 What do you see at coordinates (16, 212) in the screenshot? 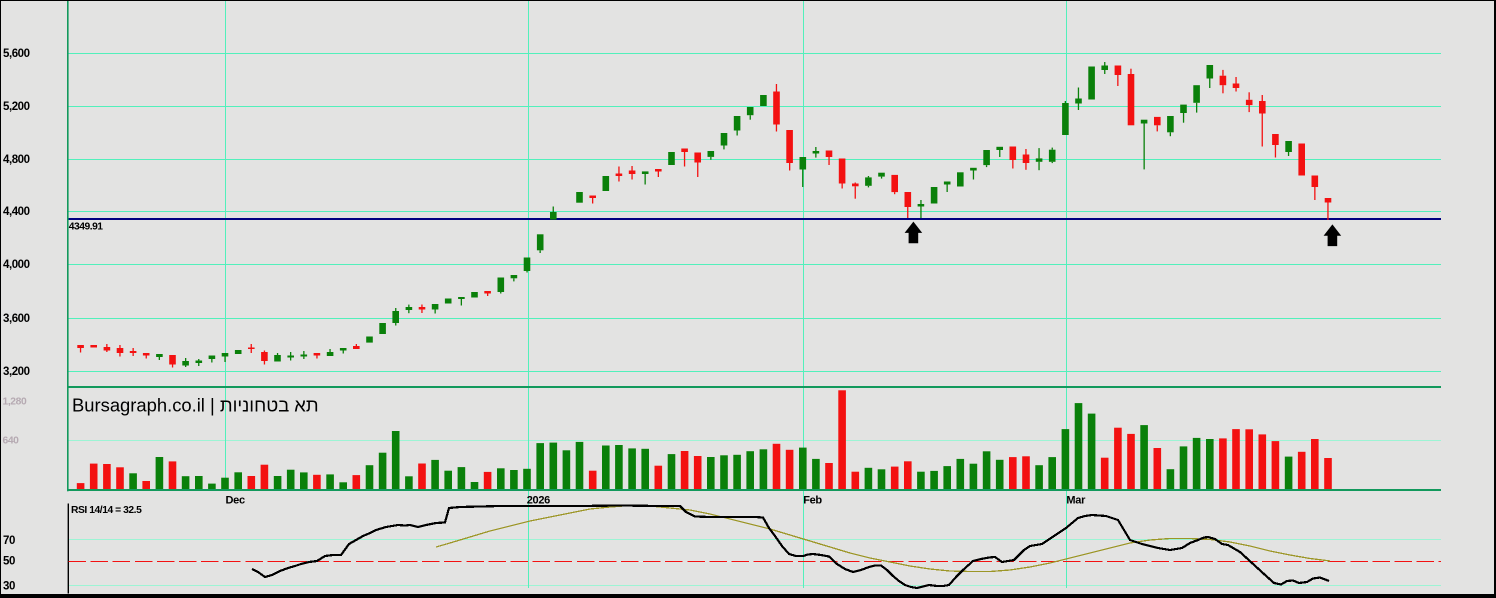
I see `svg-text: 4,400` at bounding box center [16, 212].